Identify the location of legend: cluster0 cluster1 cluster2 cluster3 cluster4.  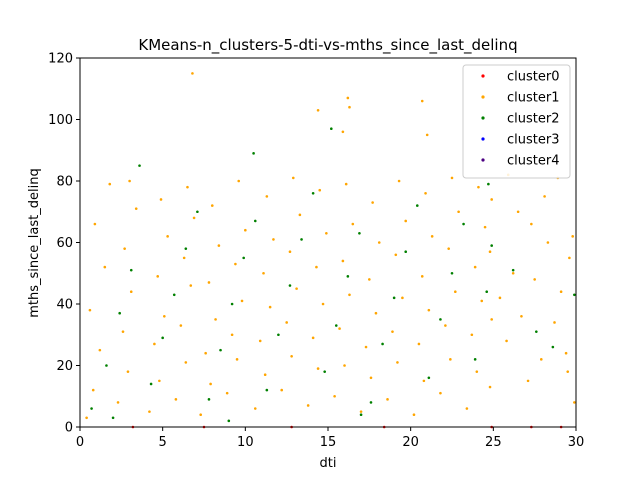
(516, 121).